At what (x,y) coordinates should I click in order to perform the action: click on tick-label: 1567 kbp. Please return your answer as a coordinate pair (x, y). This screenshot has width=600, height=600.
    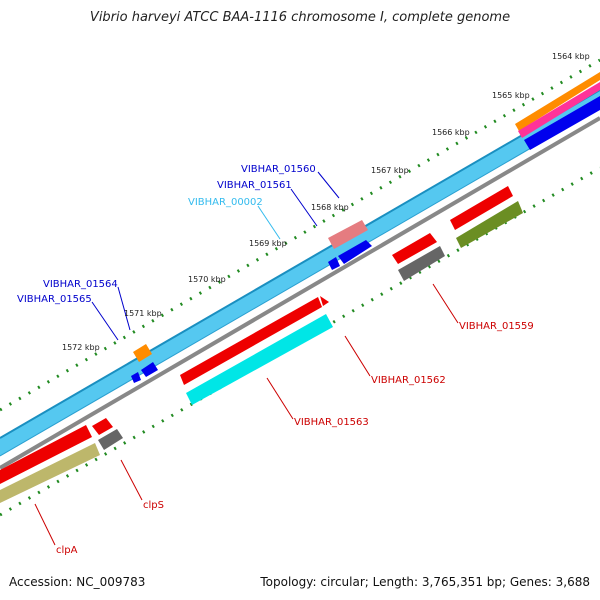
    Looking at the image, I should click on (390, 170).